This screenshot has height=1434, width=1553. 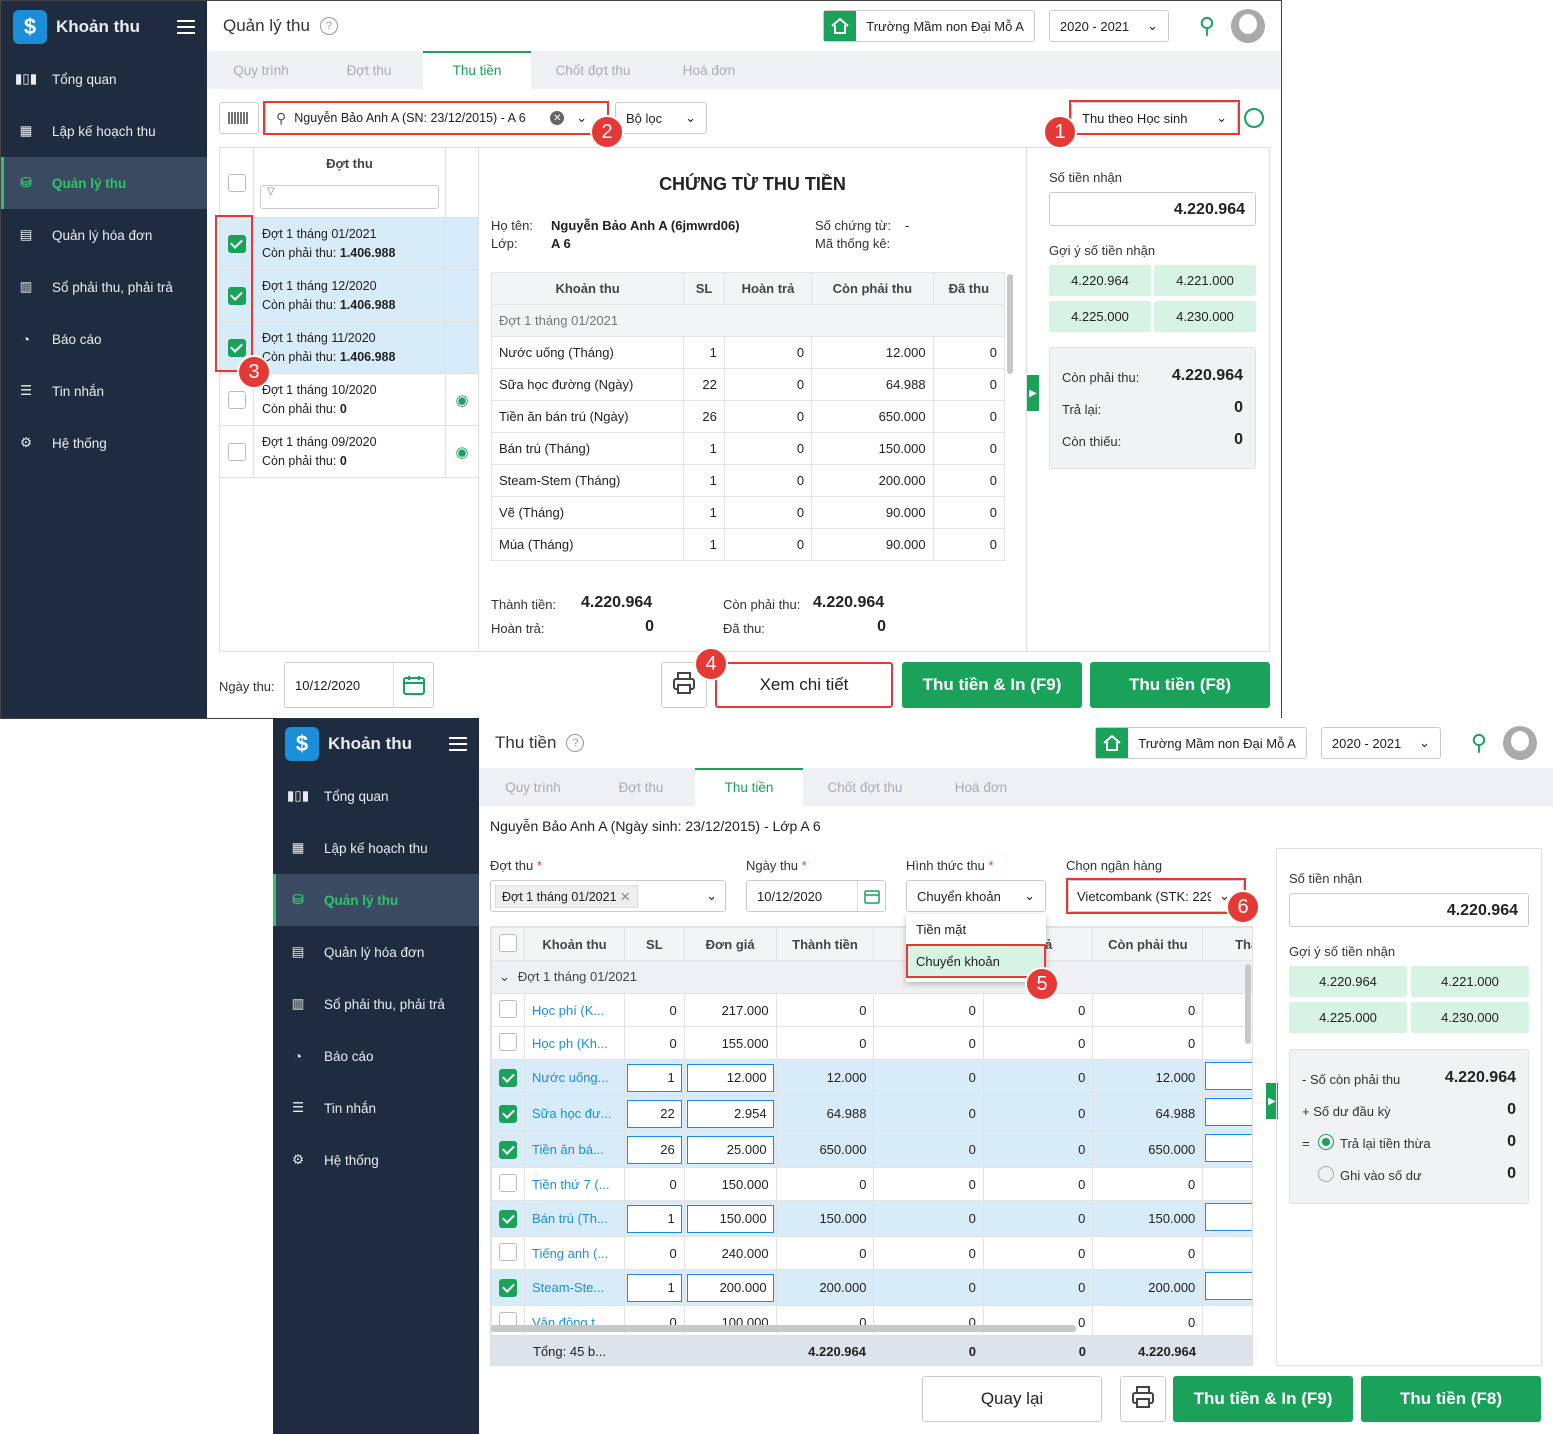 I want to click on view-detail-button: Xem chi tiết, so click(x=804, y=685).